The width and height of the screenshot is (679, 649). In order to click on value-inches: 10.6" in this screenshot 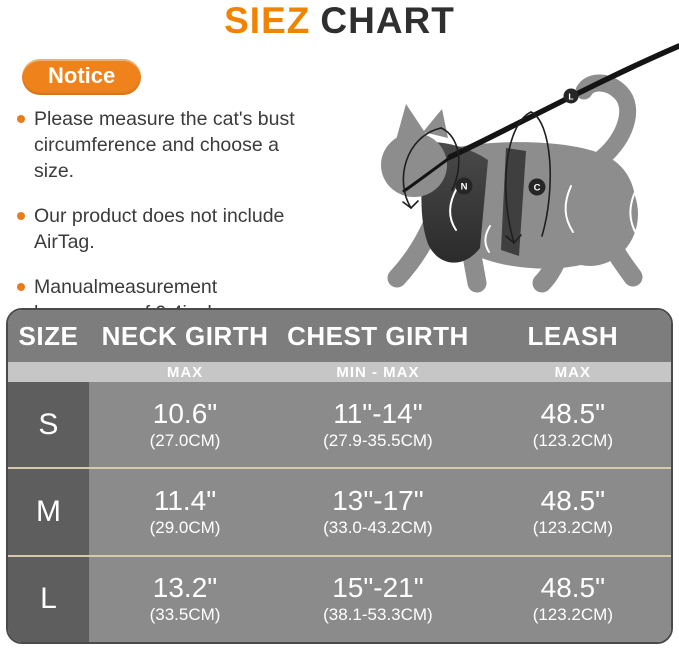, I will do `click(185, 413)`.